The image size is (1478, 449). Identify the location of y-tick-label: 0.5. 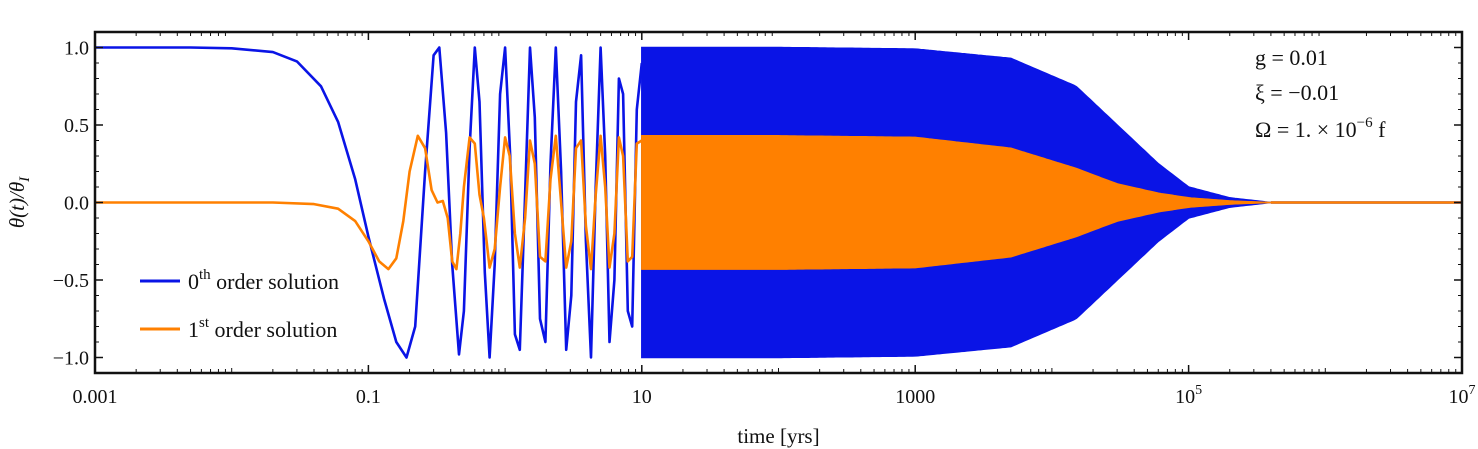
(76, 126).